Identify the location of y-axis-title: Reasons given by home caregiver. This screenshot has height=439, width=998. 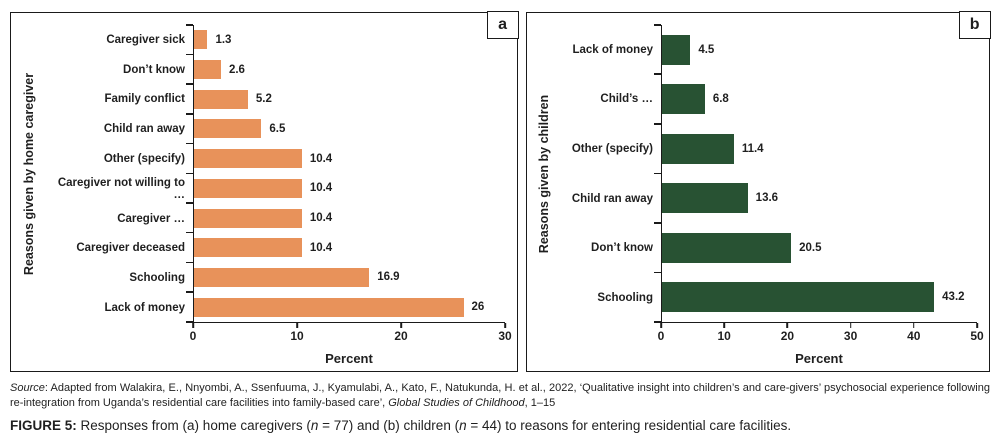
(29, 174).